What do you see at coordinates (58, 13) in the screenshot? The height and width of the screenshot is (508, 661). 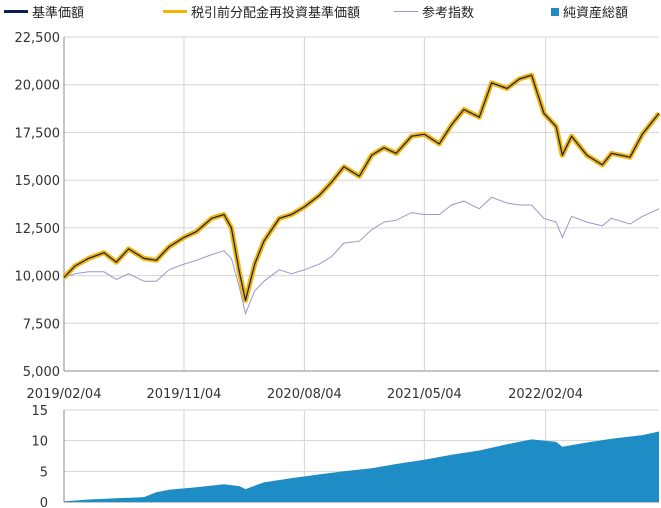 I see `legend-nav-label: 基準価額` at bounding box center [58, 13].